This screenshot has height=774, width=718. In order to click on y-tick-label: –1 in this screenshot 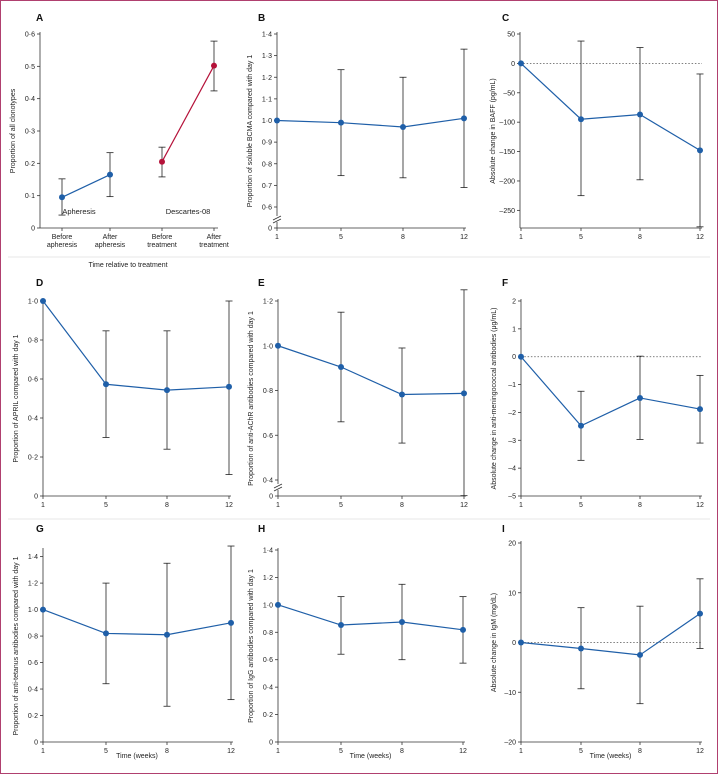, I will do `click(512, 385)`.